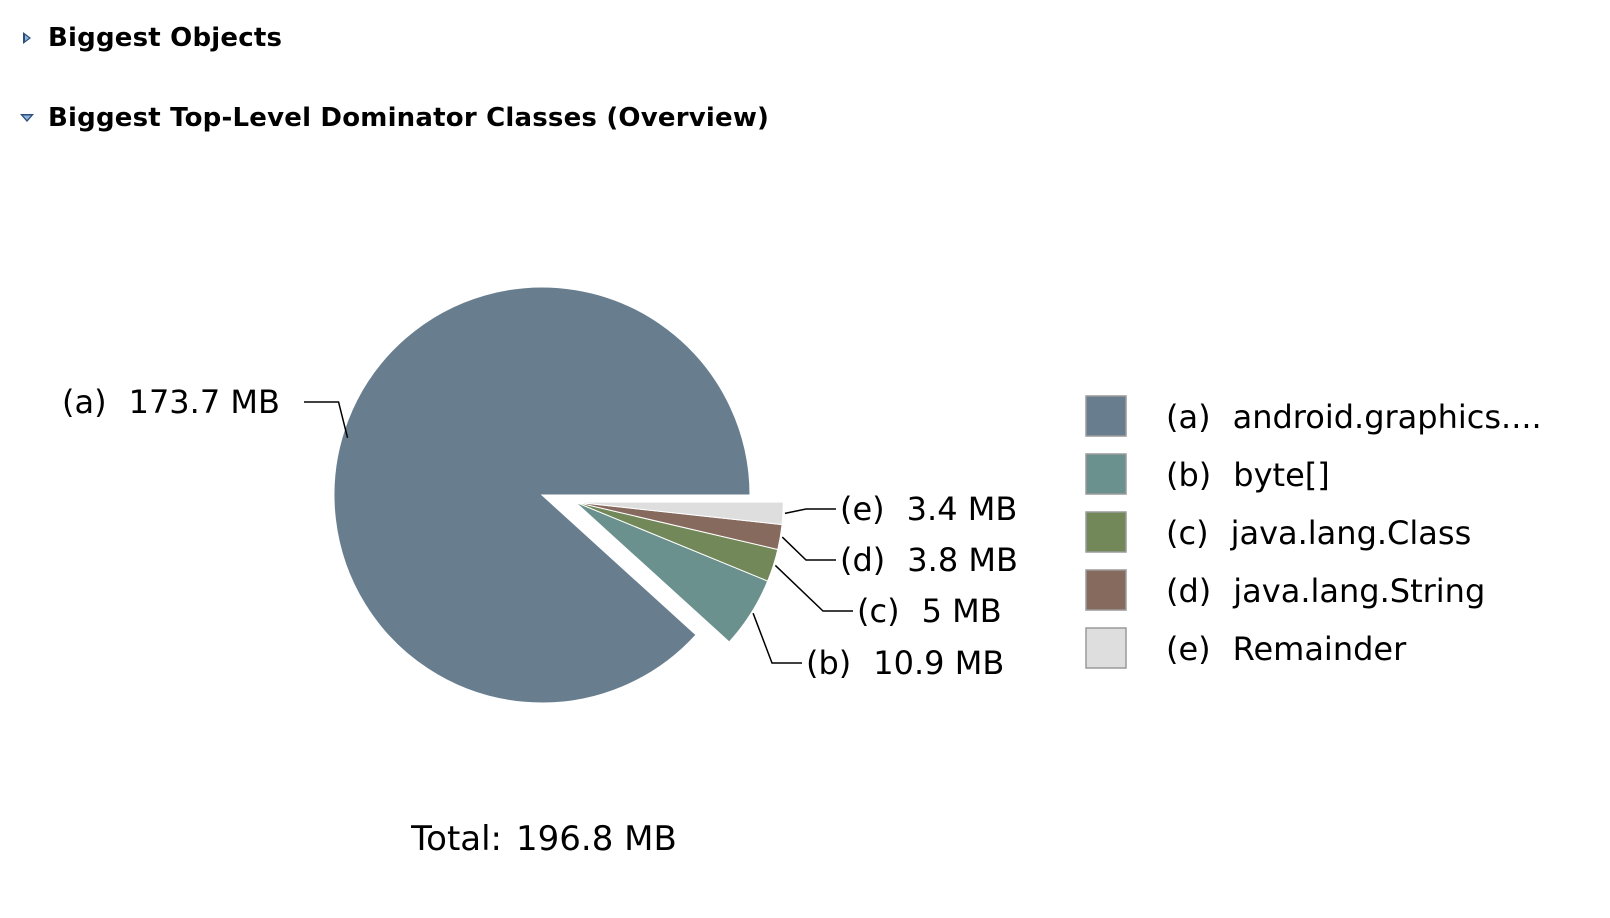  Describe the element at coordinates (27, 38) in the screenshot. I see `chevron-right-icon` at that location.